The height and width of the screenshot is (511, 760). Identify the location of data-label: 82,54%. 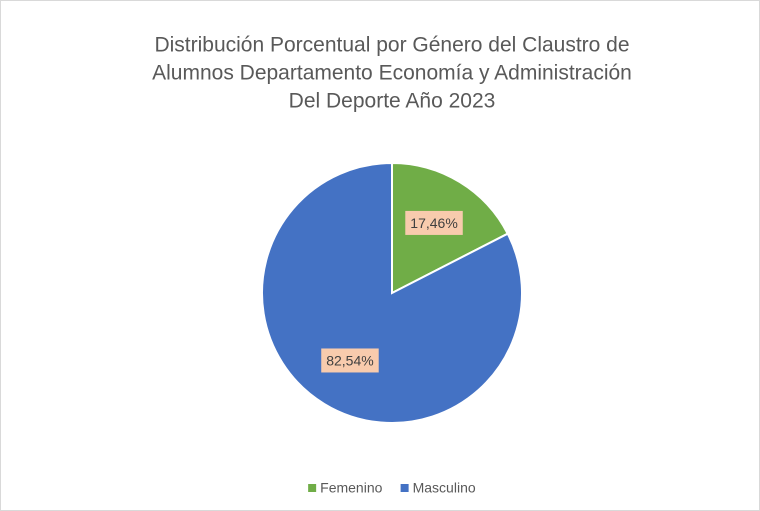
(349, 360).